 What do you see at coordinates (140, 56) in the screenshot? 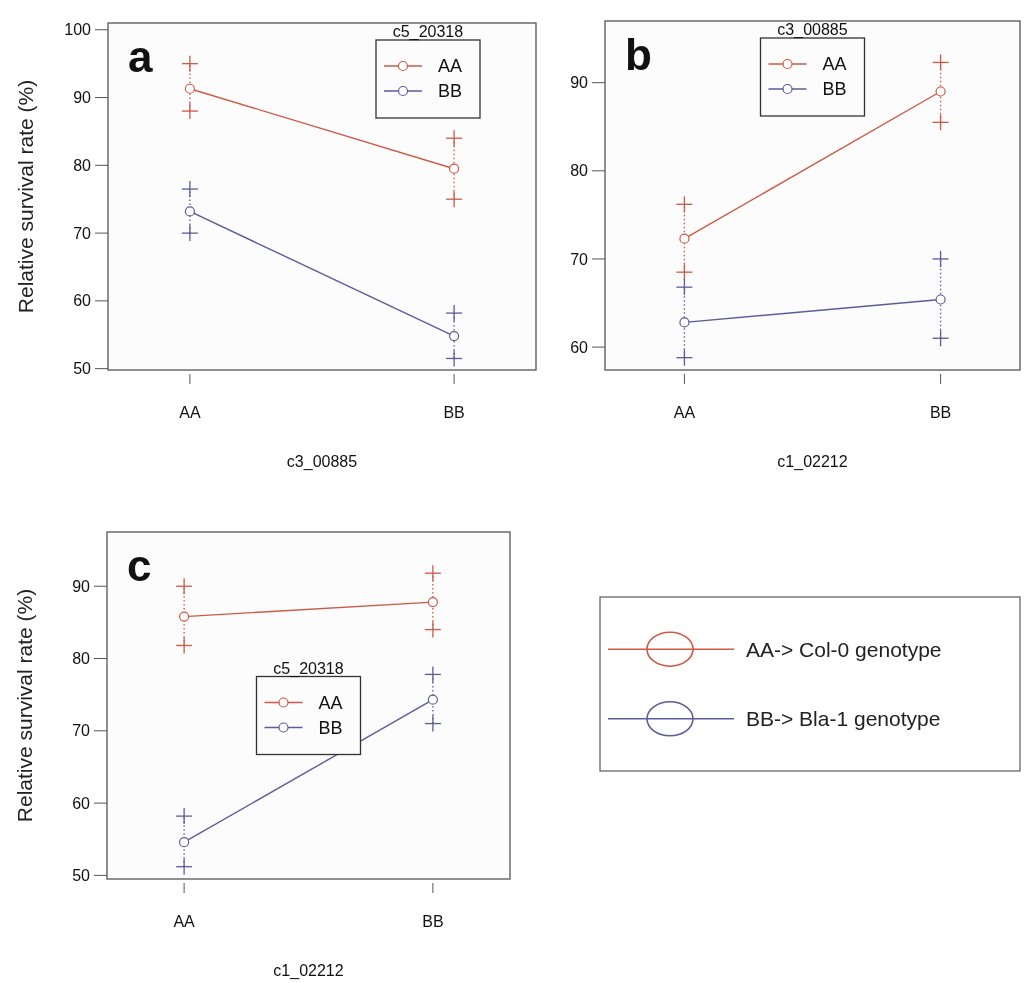
I see `chart-title: a` at bounding box center [140, 56].